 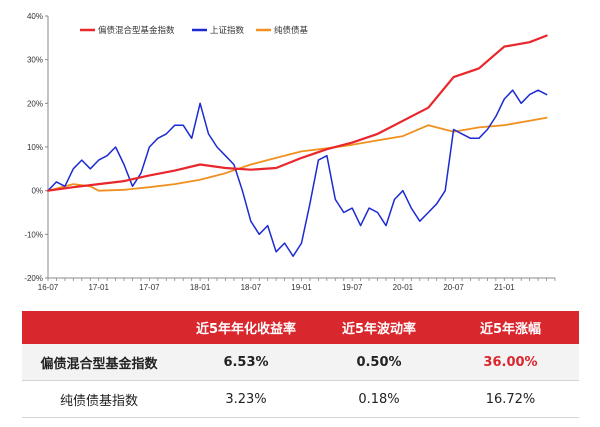 I want to click on y-tick-label: 20%, so click(x=35, y=103).